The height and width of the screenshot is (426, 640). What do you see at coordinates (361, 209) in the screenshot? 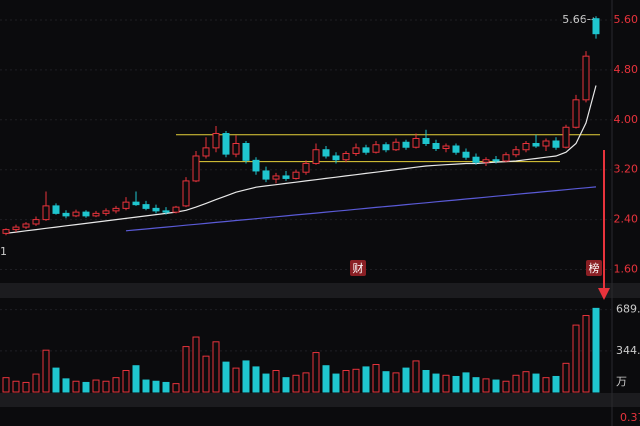
I see `moving-average` at bounding box center [361, 209].